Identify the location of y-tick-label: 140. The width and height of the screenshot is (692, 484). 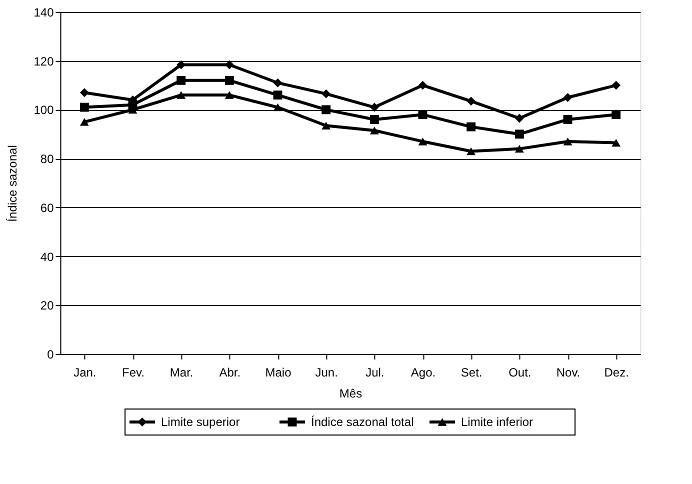
(44, 13).